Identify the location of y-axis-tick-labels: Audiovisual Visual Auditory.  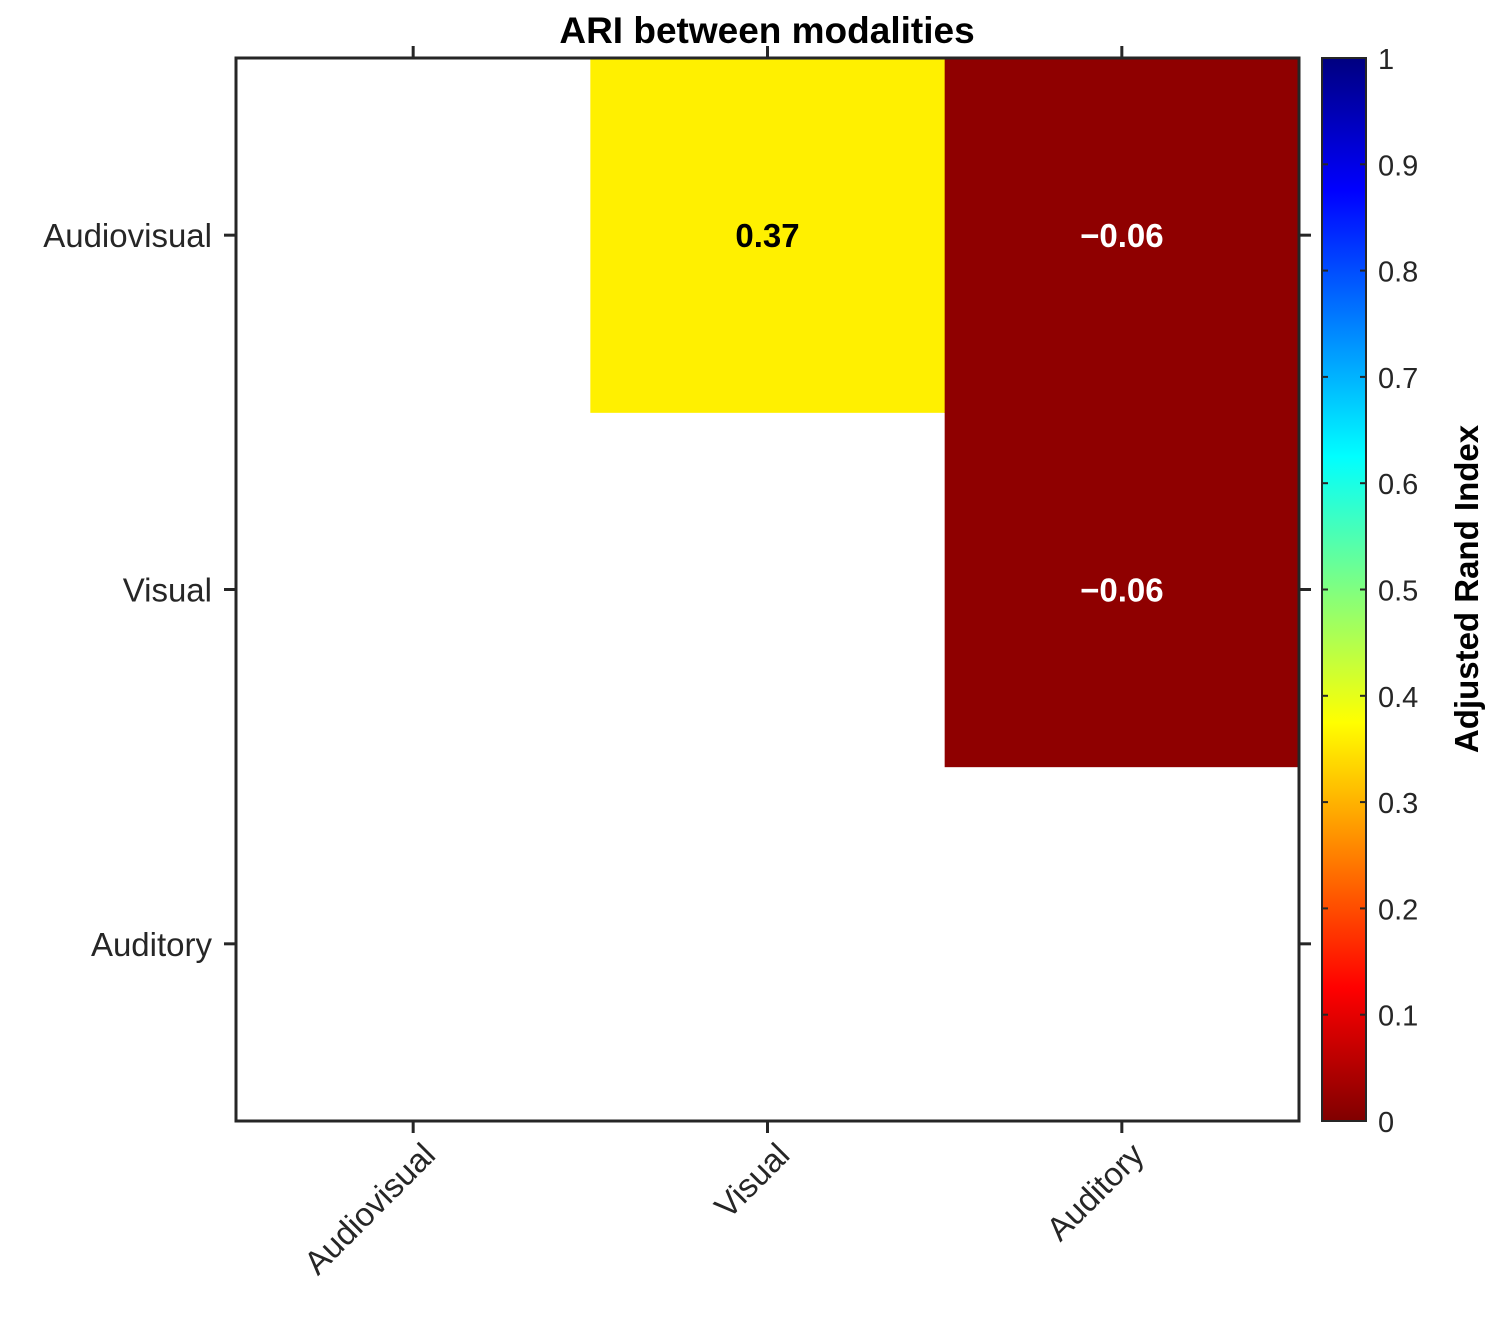
(127, 590).